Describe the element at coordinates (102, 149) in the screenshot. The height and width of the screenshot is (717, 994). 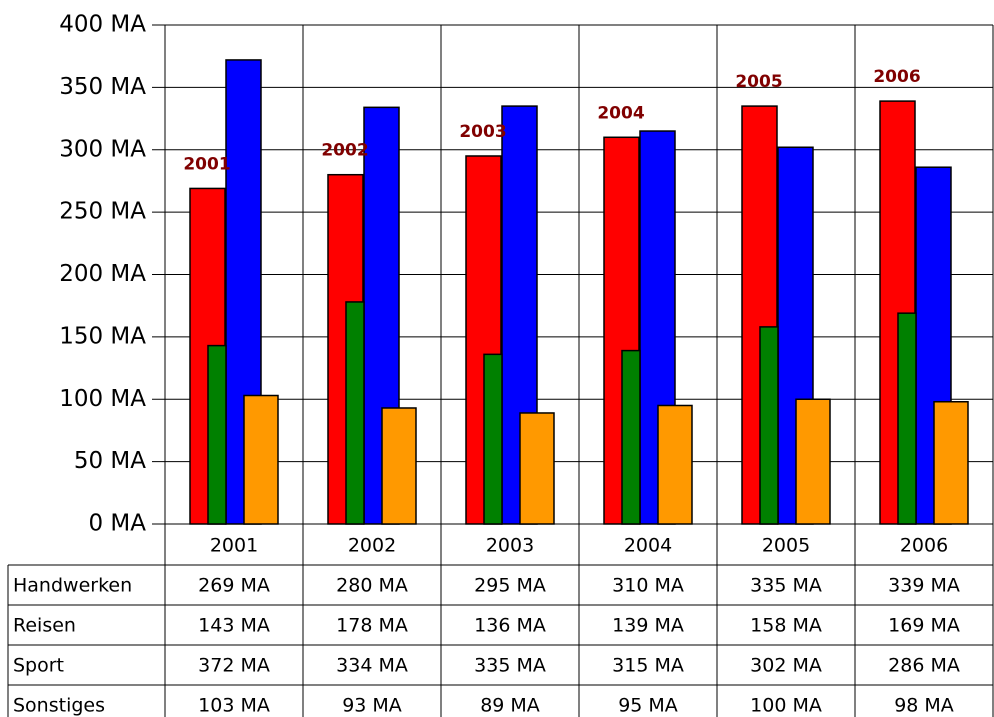
I see `y-tick-label: 300 MA` at that location.